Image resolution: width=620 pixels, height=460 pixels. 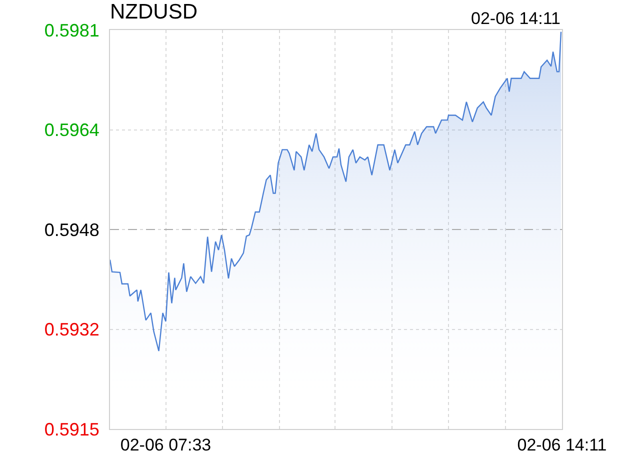 I want to click on y-tick-label: 0.5932, so click(x=72, y=330).